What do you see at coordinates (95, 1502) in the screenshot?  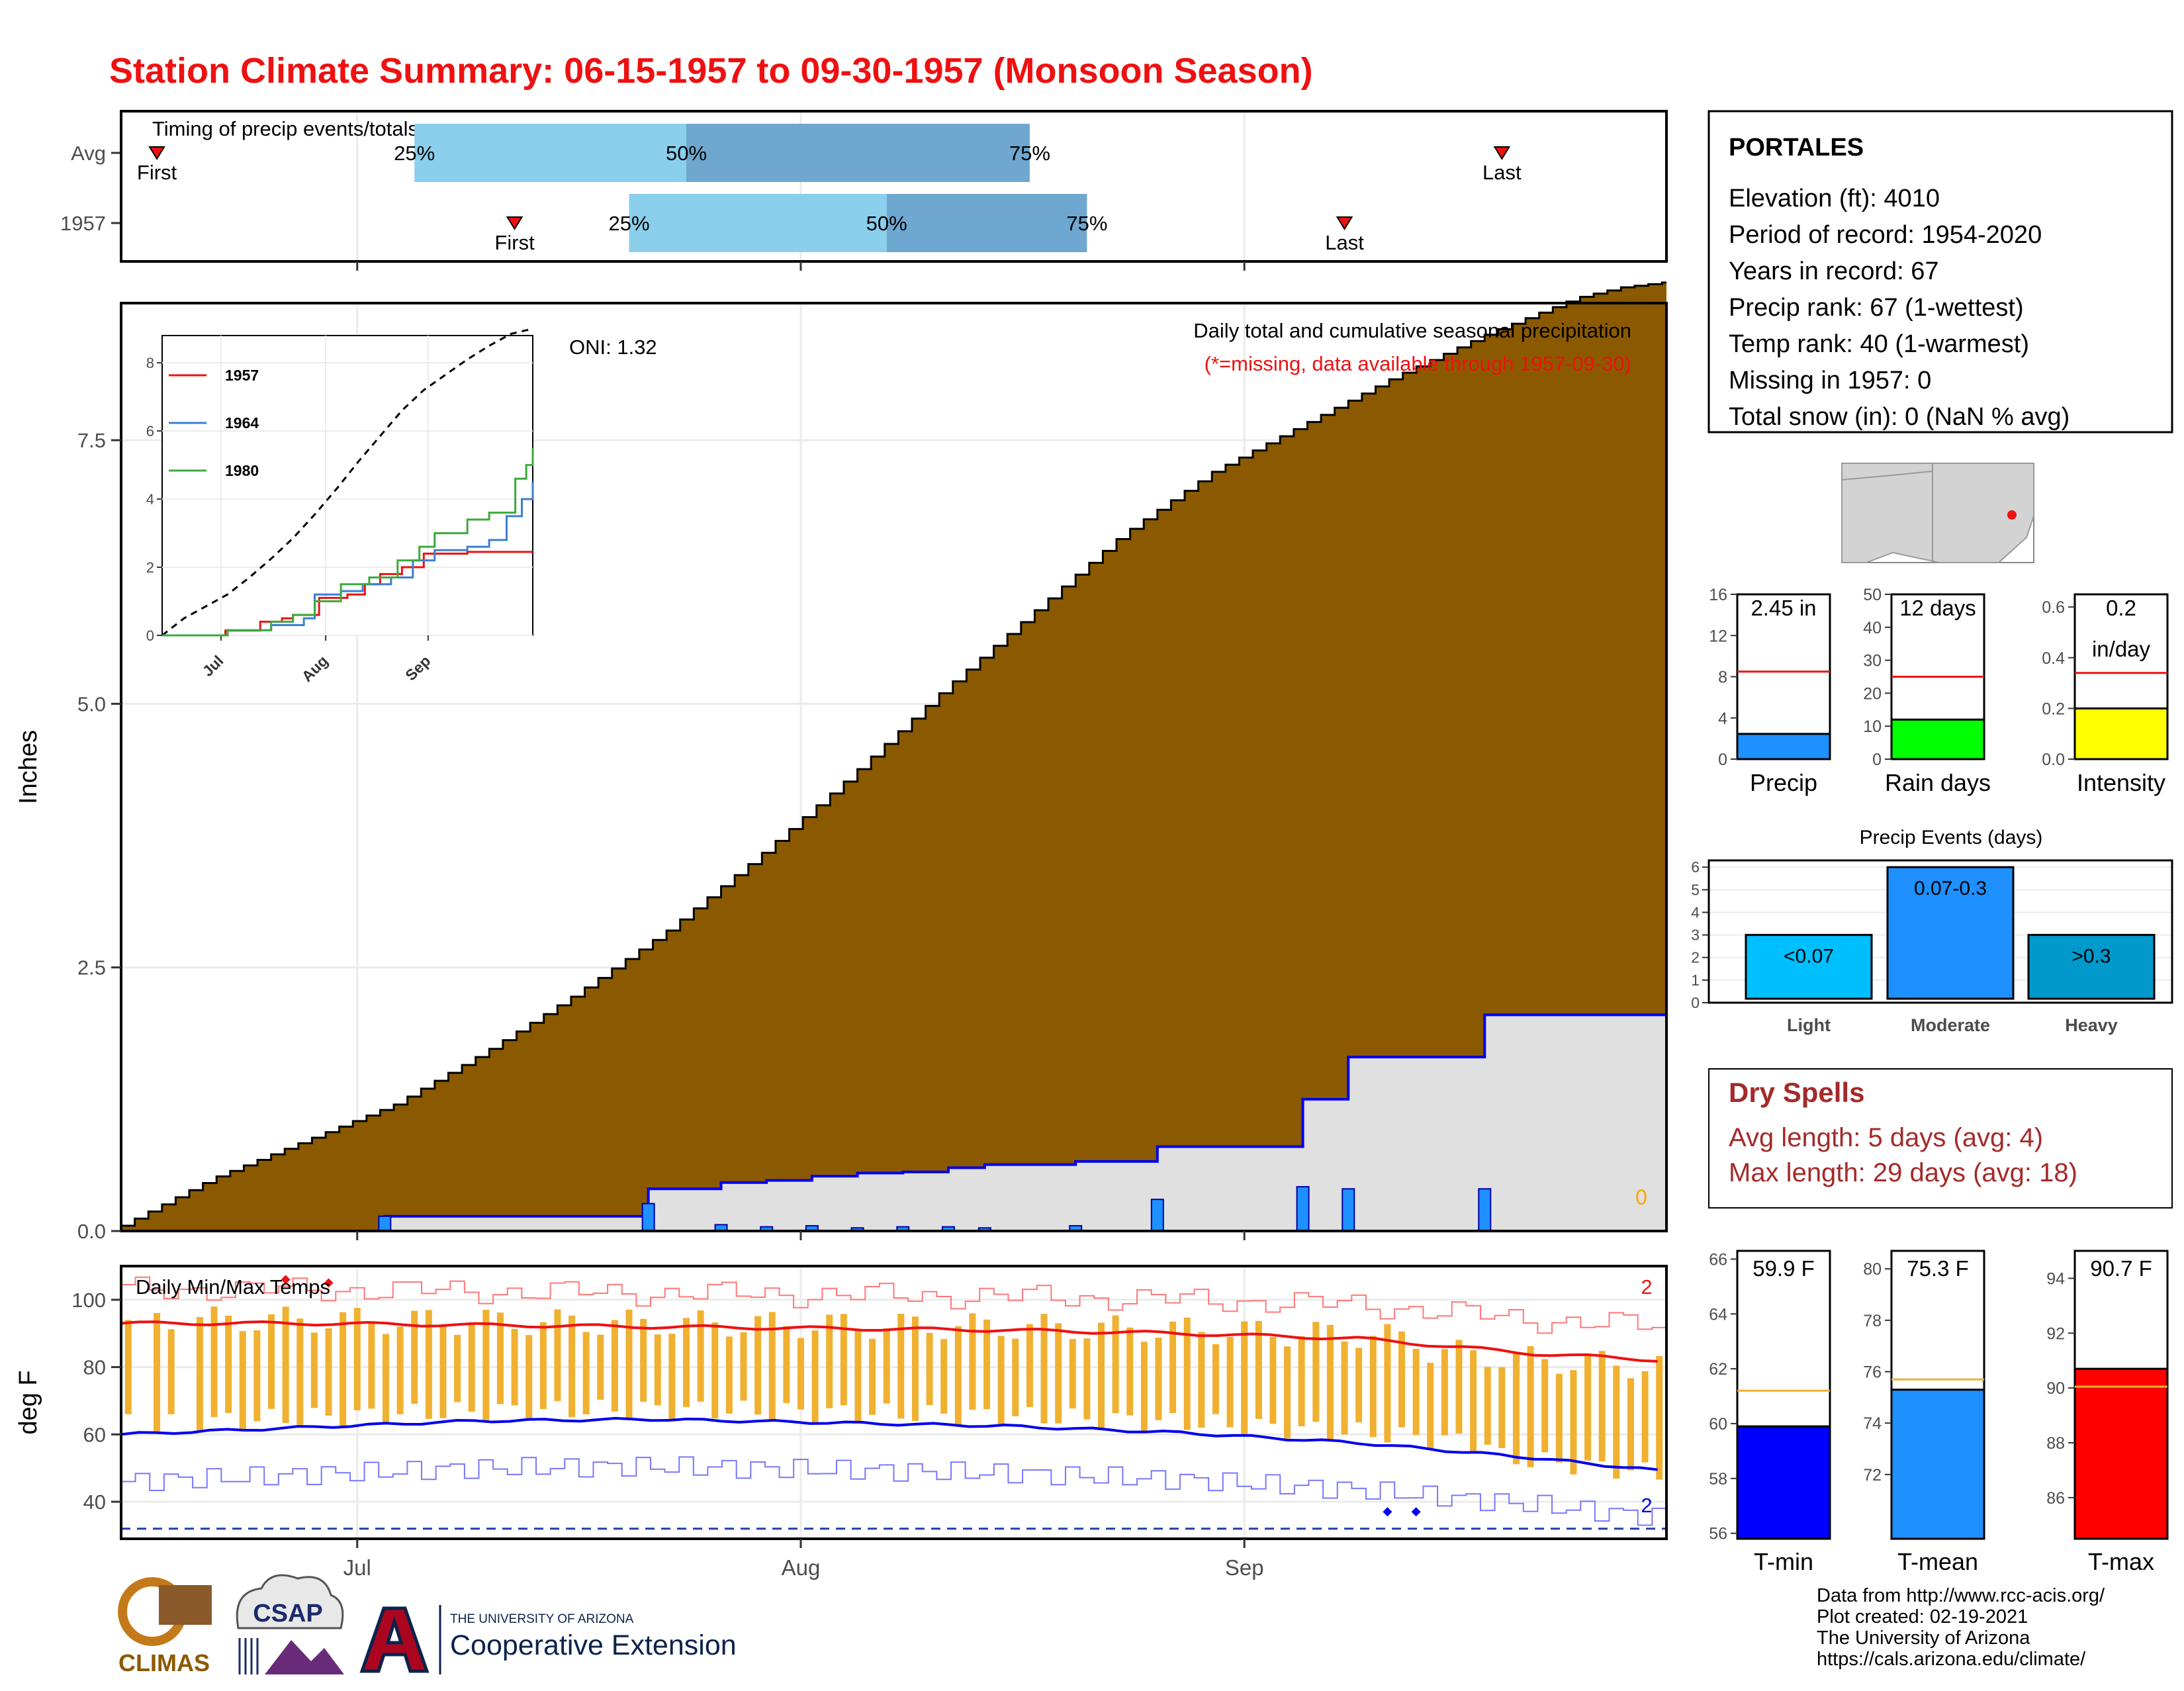 I see `temp-y-tick-label: 40` at bounding box center [95, 1502].